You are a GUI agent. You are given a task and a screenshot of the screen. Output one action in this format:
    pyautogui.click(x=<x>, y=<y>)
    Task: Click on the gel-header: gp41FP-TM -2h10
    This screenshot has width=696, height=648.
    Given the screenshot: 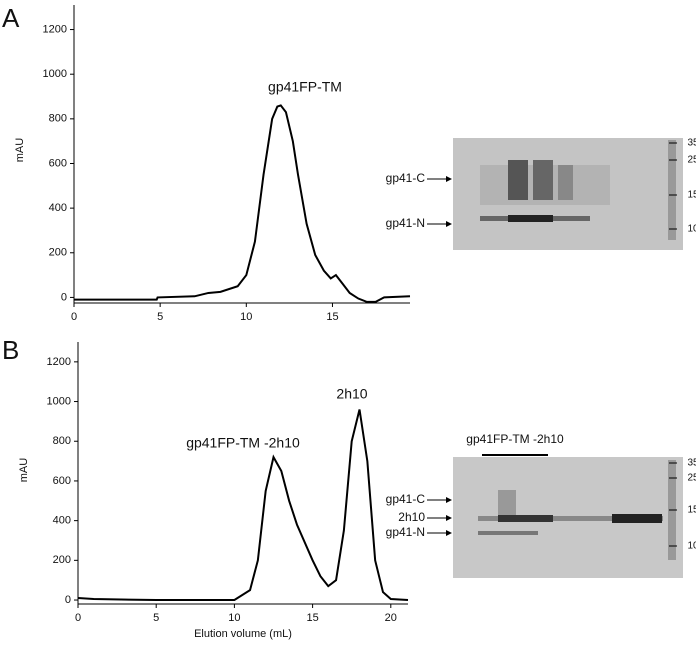 What is the action you would take?
    pyautogui.click(x=515, y=439)
    